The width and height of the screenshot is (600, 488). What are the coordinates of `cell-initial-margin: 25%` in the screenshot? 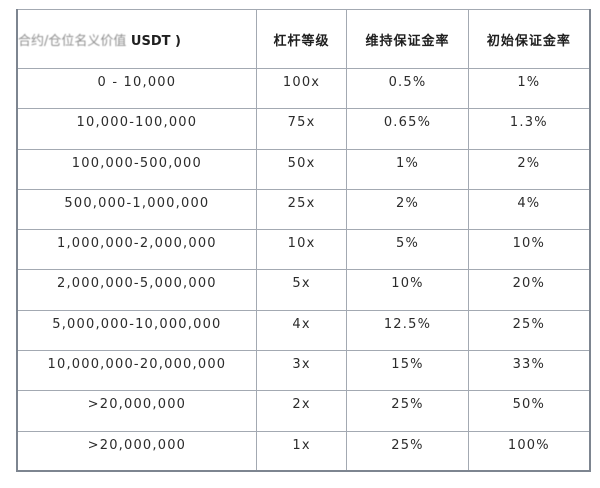 It's located at (529, 330).